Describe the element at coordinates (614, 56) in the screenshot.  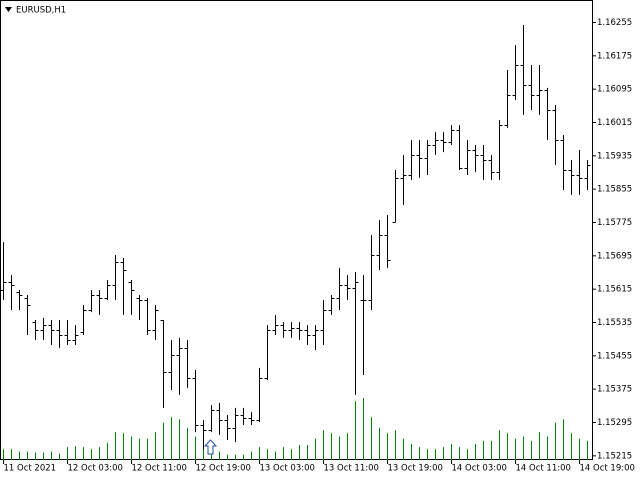
I see `y-tick-label: 1.16175` at that location.